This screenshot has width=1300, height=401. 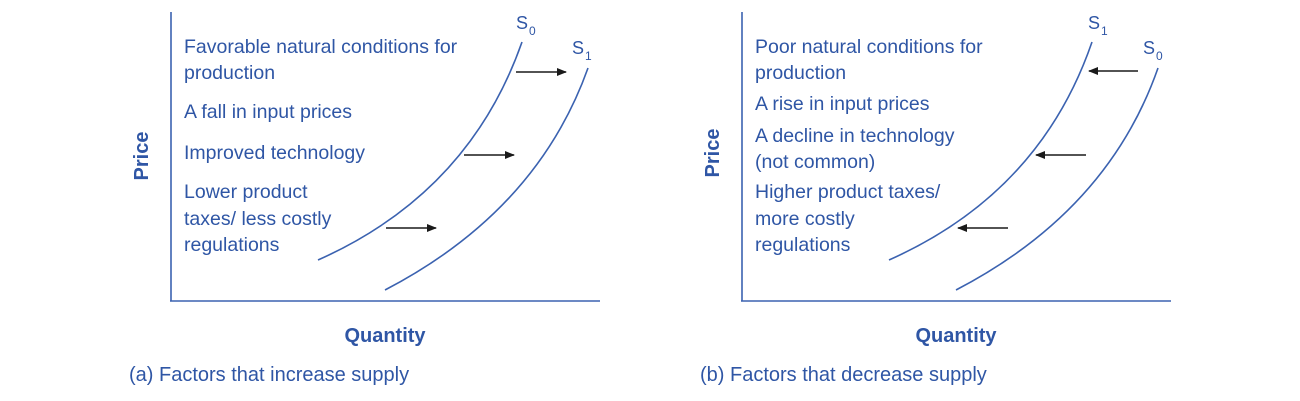 What do you see at coordinates (1153, 50) in the screenshot?
I see `panel-b-curve-second-label: S0` at bounding box center [1153, 50].